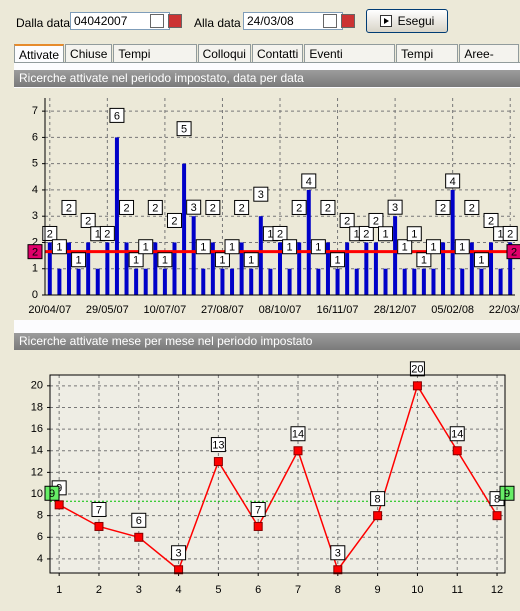 The width and height of the screenshot is (520, 611). Describe the element at coordinates (378, 590) in the screenshot. I see `x-tick-label: 9` at that location.